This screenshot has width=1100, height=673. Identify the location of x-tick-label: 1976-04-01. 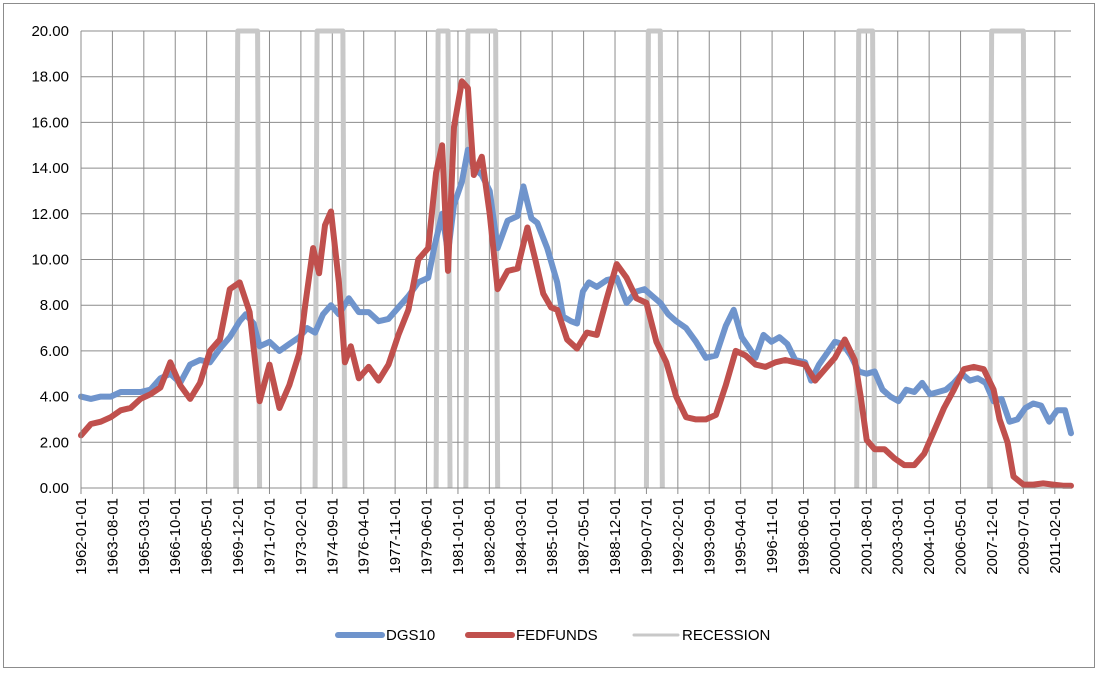
(364, 536).